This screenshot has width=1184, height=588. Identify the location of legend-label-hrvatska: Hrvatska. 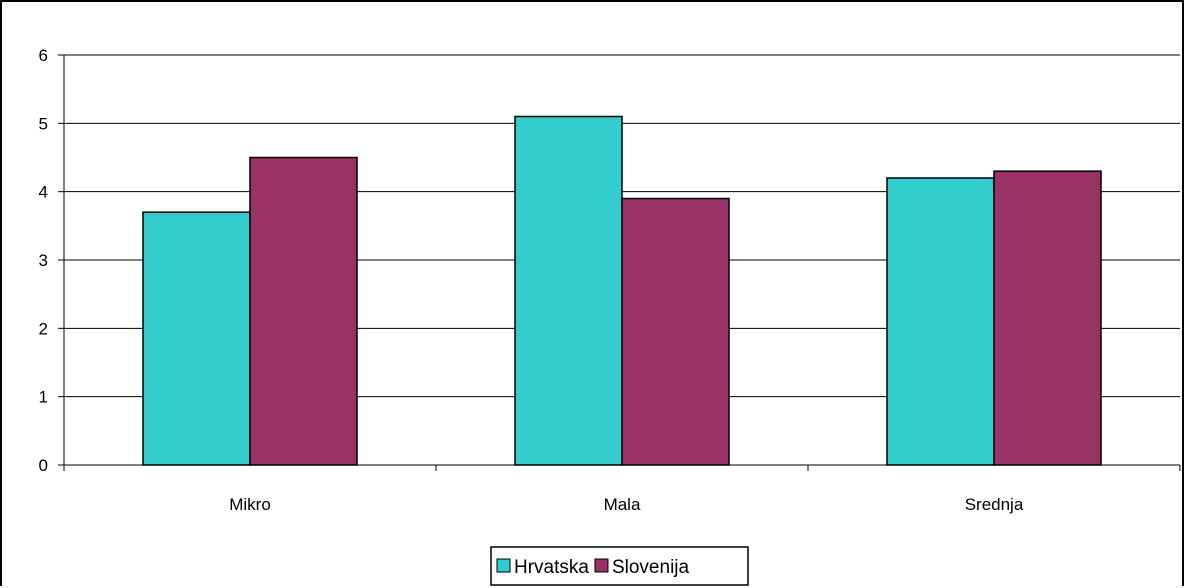
(551, 567).